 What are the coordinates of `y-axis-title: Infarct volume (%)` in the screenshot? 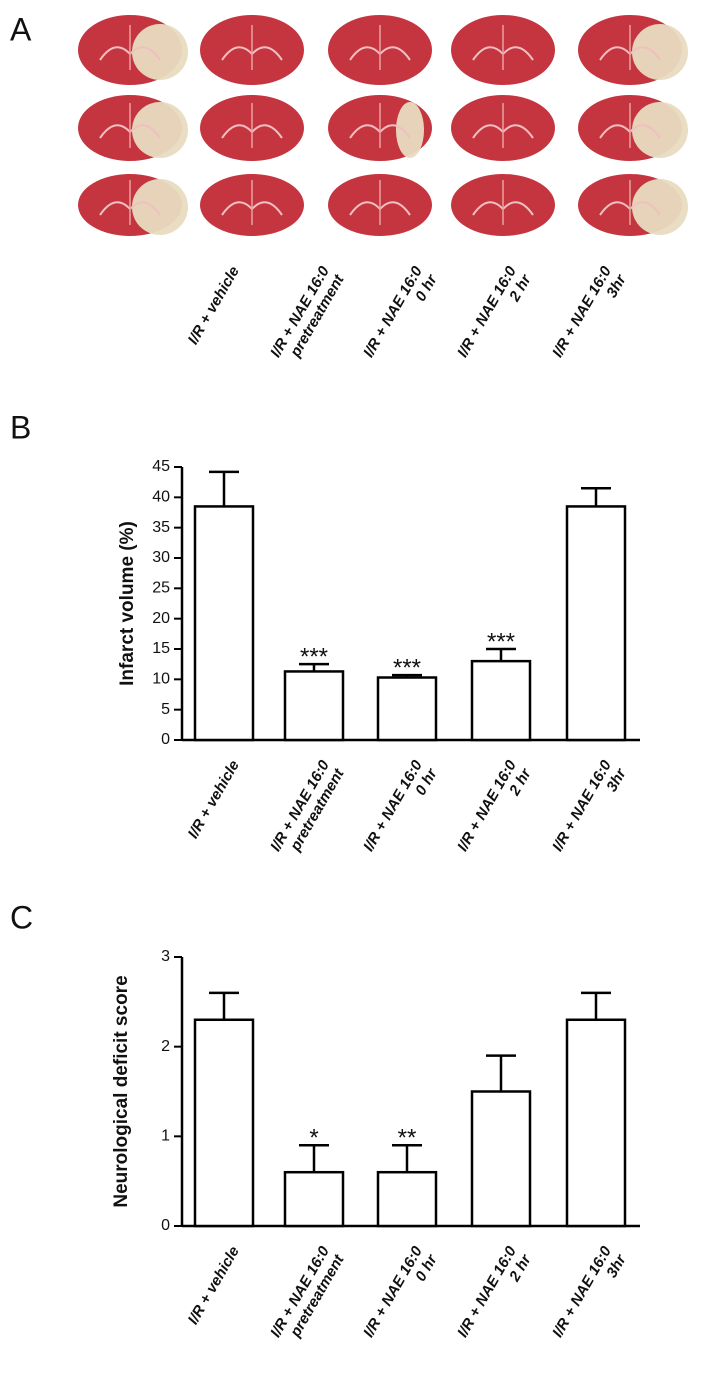 It's located at (127, 603).